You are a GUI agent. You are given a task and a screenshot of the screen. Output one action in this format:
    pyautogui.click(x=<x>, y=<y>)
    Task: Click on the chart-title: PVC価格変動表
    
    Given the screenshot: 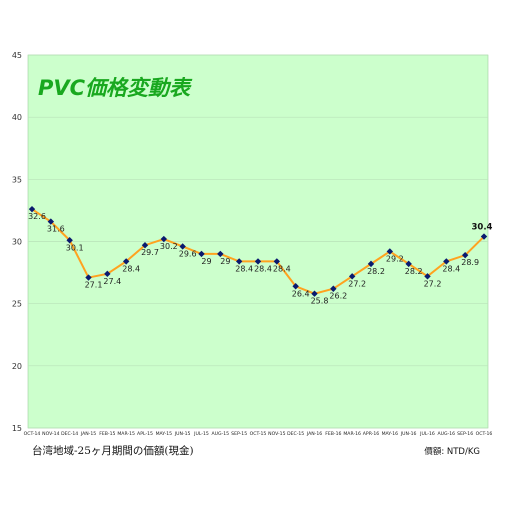 What is the action you would take?
    pyautogui.click(x=115, y=88)
    